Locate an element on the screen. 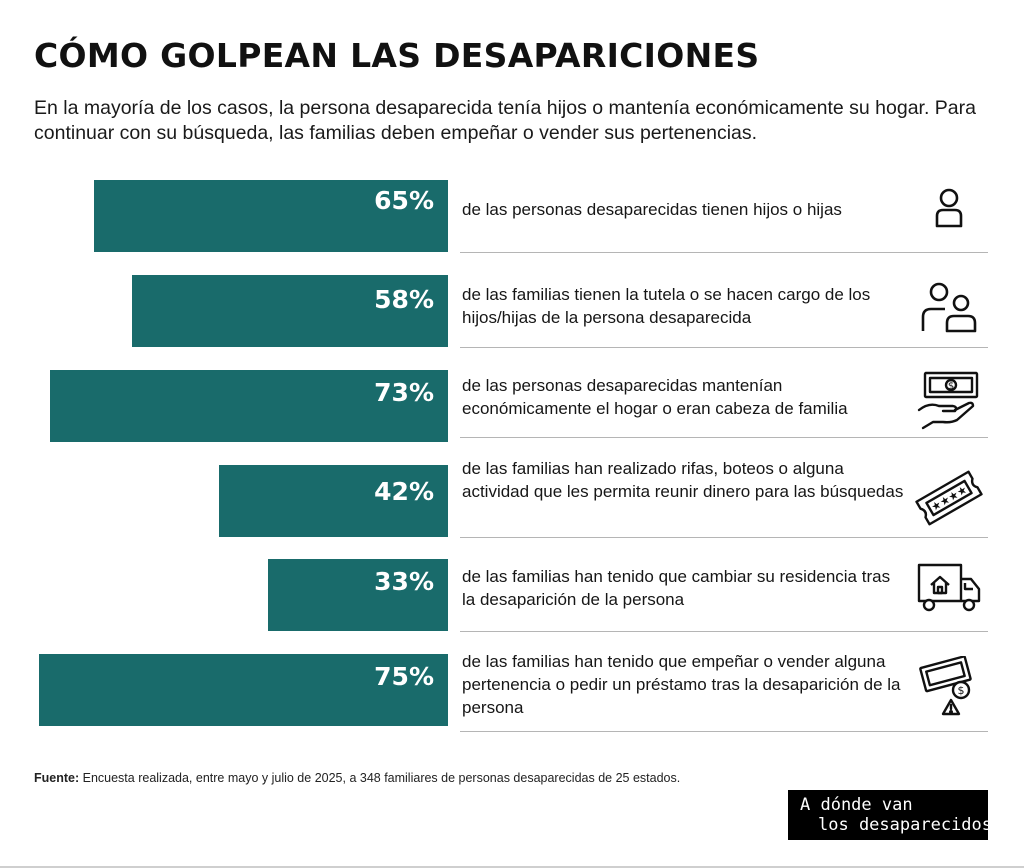  person-icon is located at coordinates (949, 213).